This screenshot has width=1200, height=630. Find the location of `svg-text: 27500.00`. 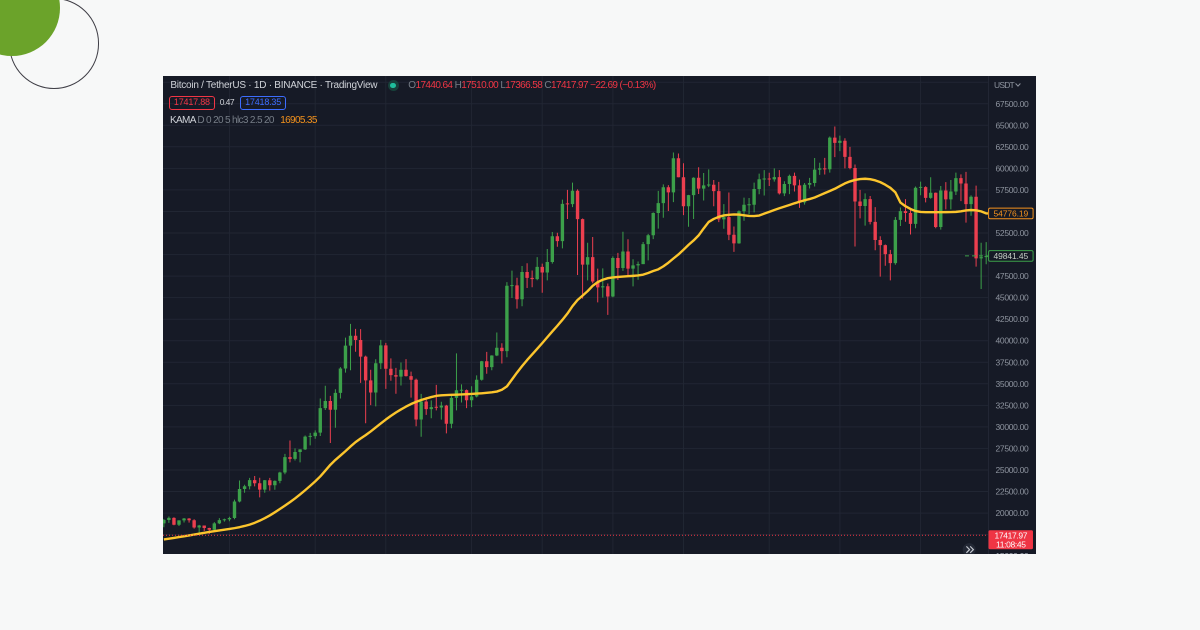

svg-text: 27500.00 is located at coordinates (1012, 448).